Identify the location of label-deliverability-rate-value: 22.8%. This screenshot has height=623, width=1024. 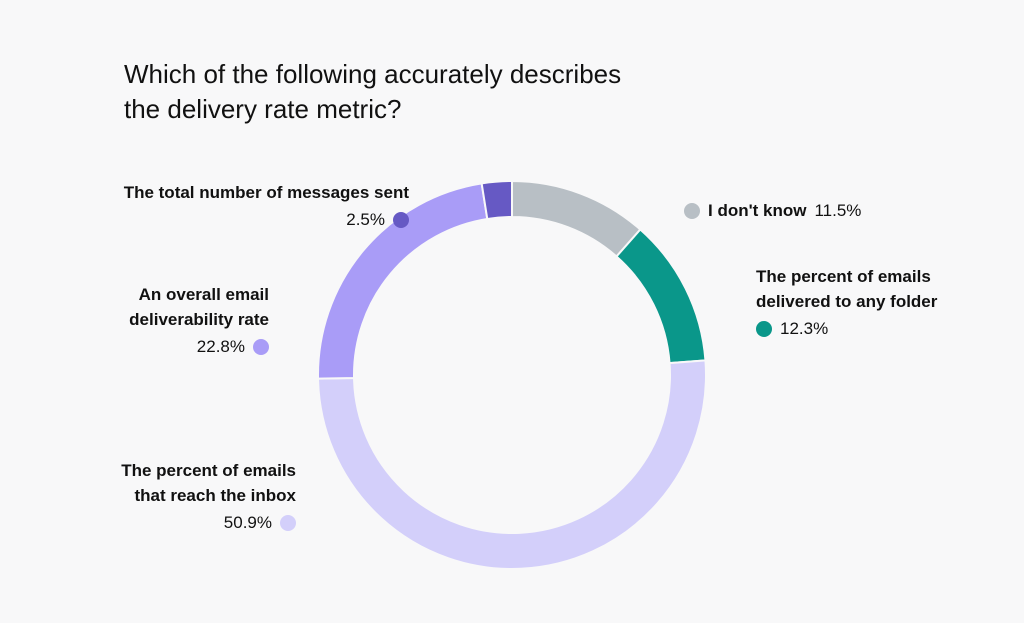
(220, 346).